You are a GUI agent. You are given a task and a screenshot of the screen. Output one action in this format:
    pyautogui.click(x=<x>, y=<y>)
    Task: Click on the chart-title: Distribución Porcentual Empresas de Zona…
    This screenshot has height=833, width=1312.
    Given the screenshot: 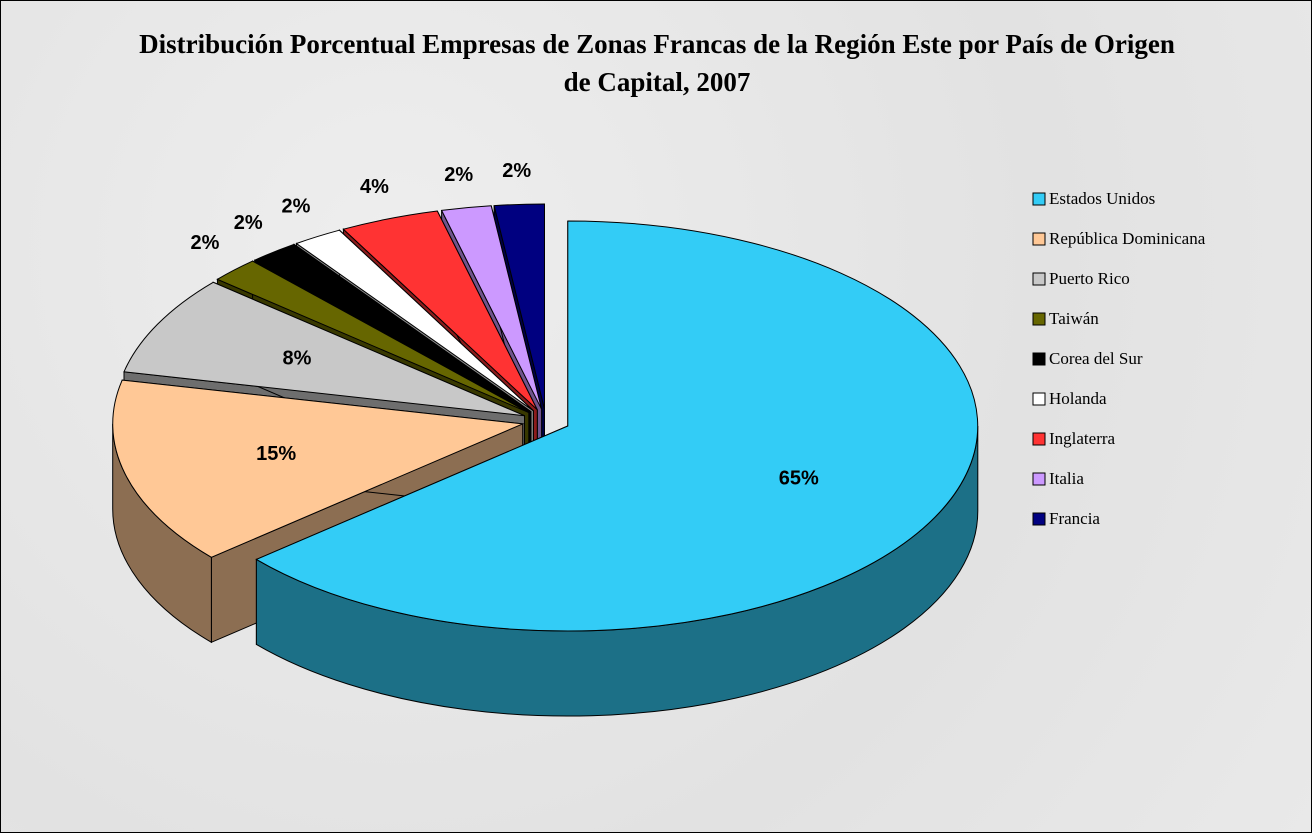 What is the action you would take?
    pyautogui.click(x=657, y=63)
    